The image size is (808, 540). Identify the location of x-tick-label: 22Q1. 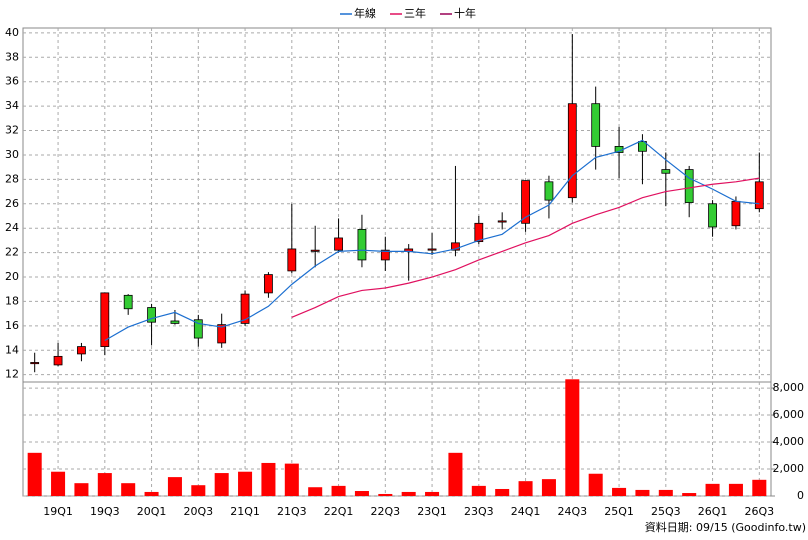
(339, 511).